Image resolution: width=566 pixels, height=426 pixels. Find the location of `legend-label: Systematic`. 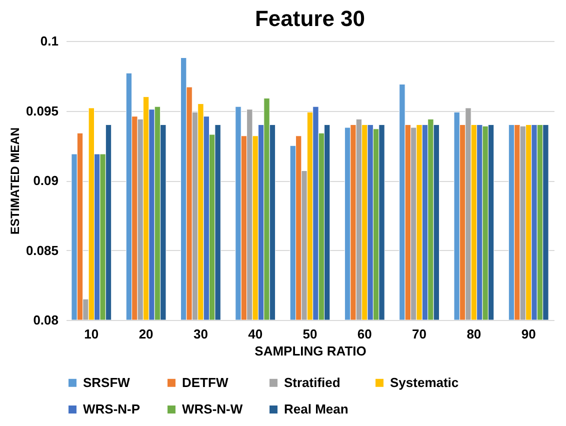

legend-label: Systematic is located at coordinates (424, 382).